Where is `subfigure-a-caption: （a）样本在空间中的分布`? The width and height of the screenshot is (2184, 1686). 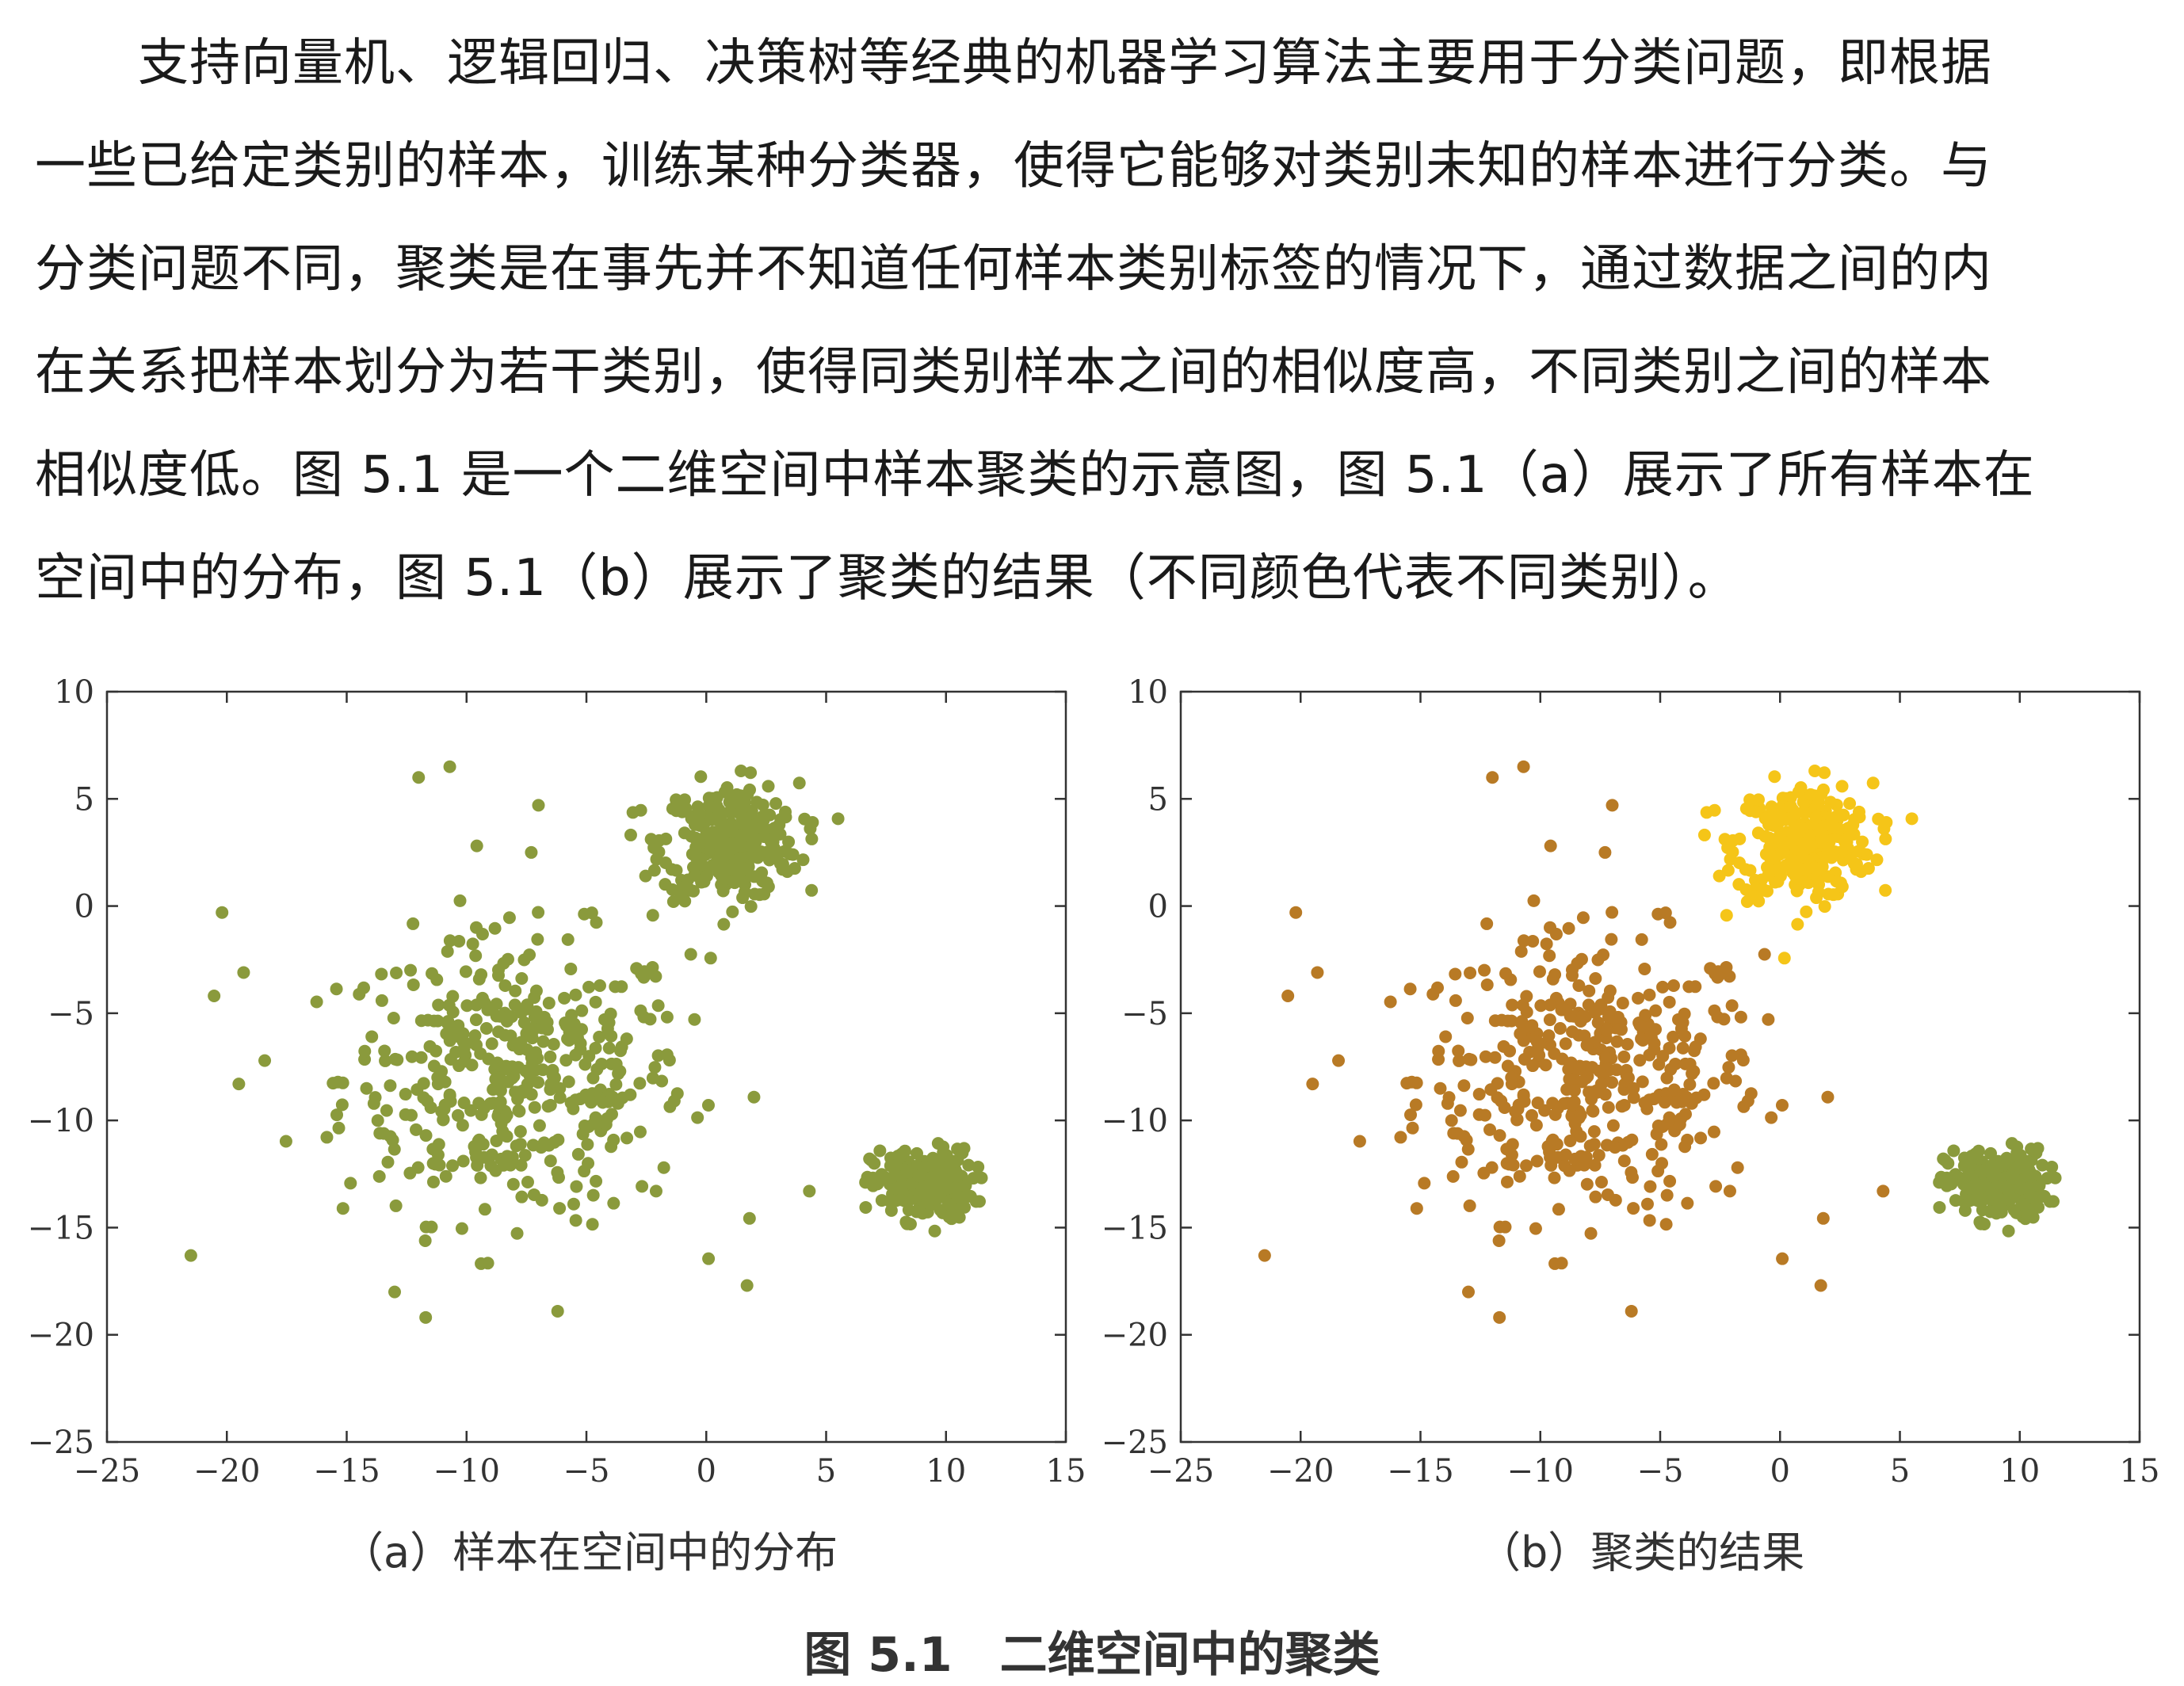 subfigure-a-caption: （a）样本在空间中的分布 is located at coordinates (589, 1552).